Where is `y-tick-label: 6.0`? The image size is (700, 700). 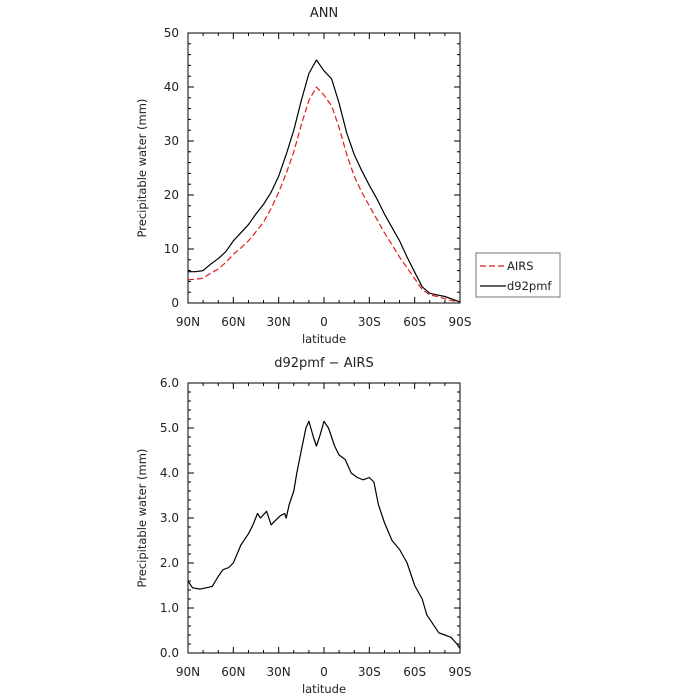
y-tick-label: 6.0 is located at coordinates (169, 383).